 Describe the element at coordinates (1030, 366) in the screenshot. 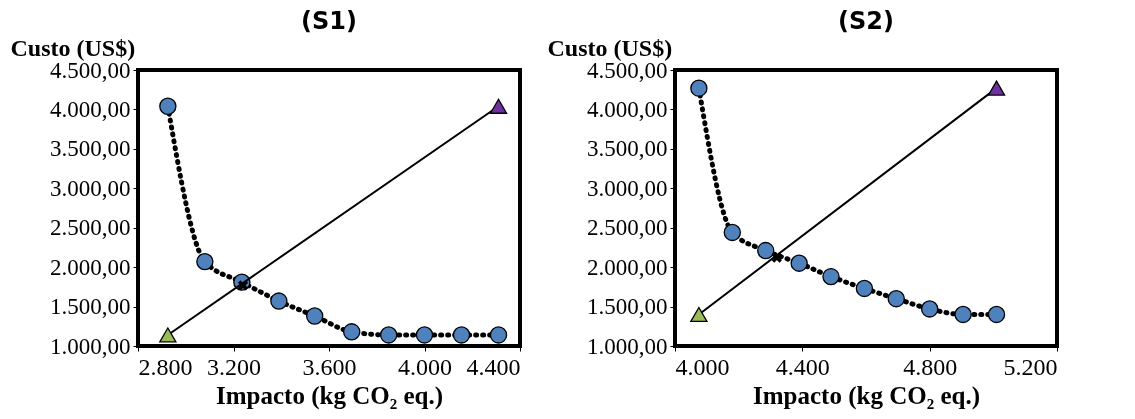

I see `x-tick-label: 5.200` at that location.